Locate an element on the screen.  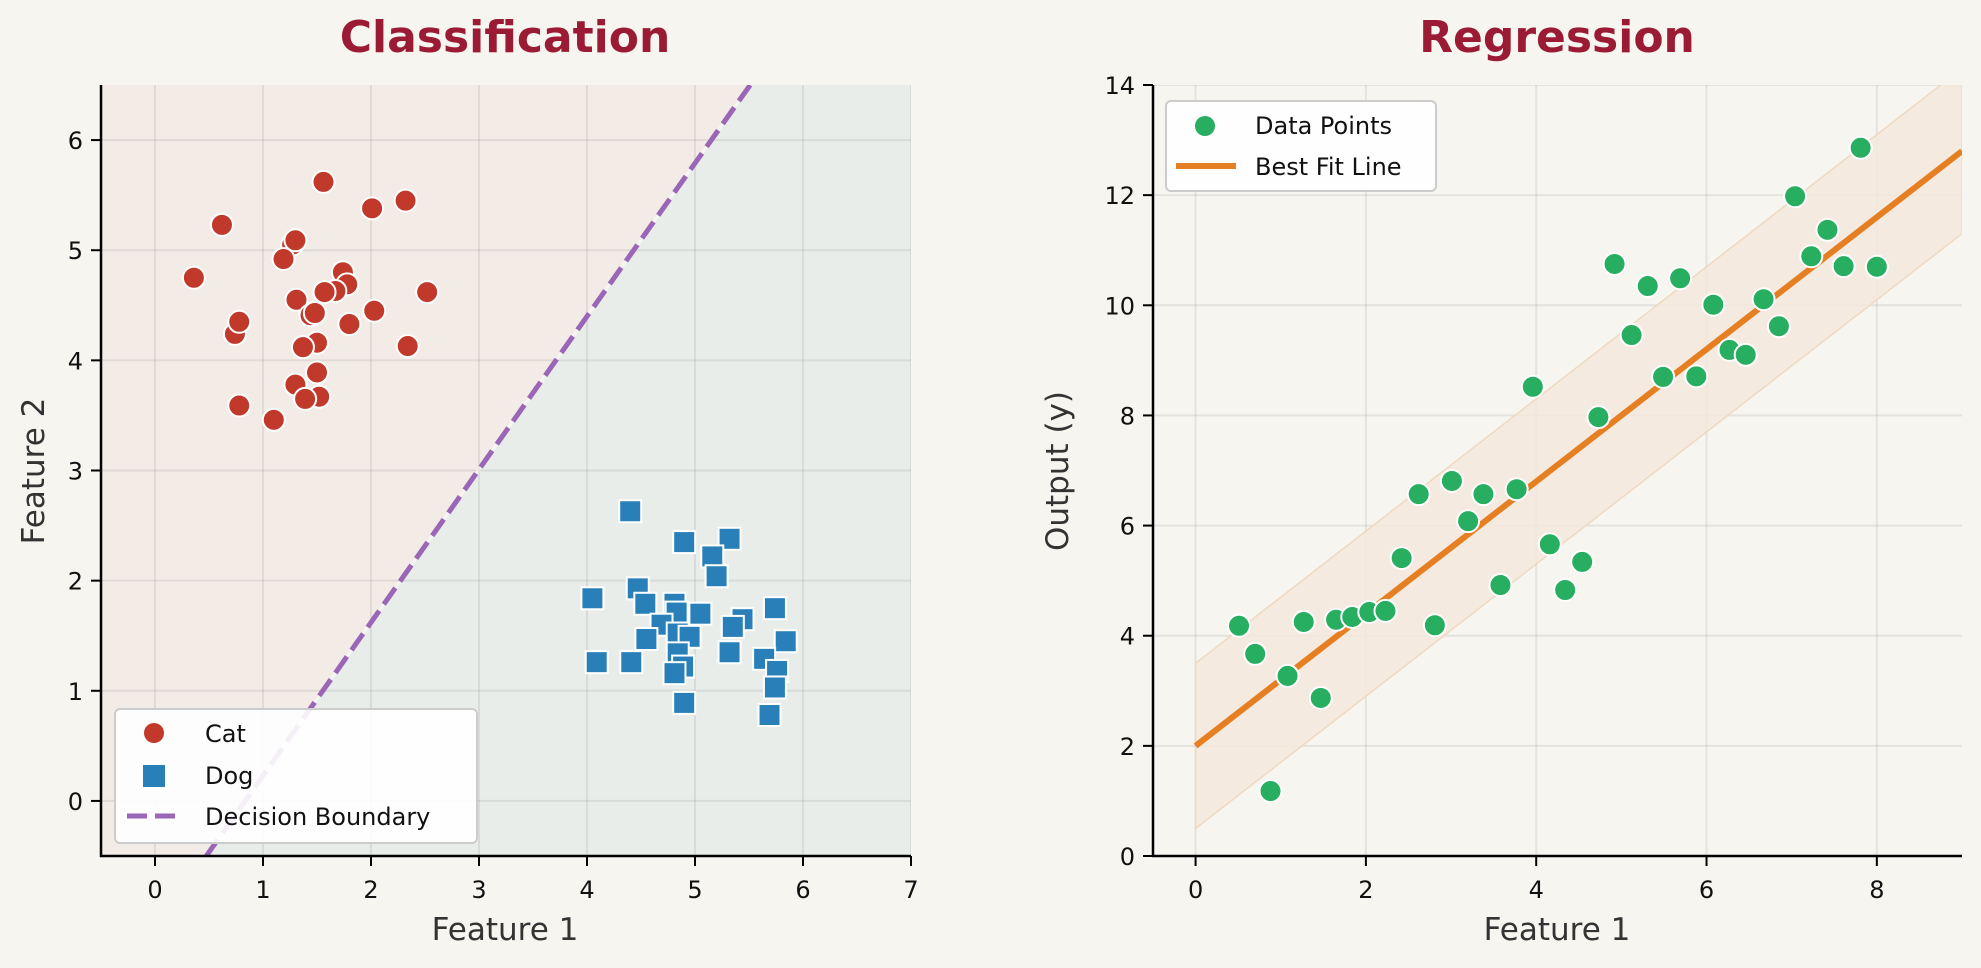
legend-points-marker is located at coordinates (1205, 126).